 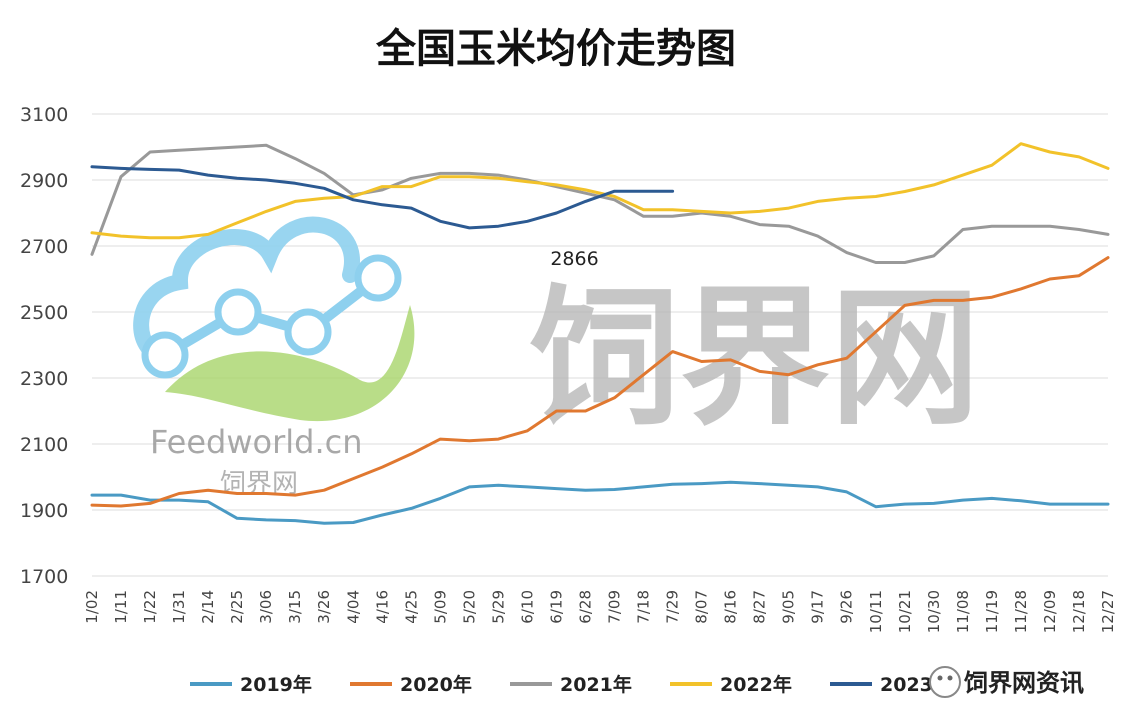 What do you see at coordinates (92, 607) in the screenshot?
I see `x-tick-label: 1/02` at bounding box center [92, 607].